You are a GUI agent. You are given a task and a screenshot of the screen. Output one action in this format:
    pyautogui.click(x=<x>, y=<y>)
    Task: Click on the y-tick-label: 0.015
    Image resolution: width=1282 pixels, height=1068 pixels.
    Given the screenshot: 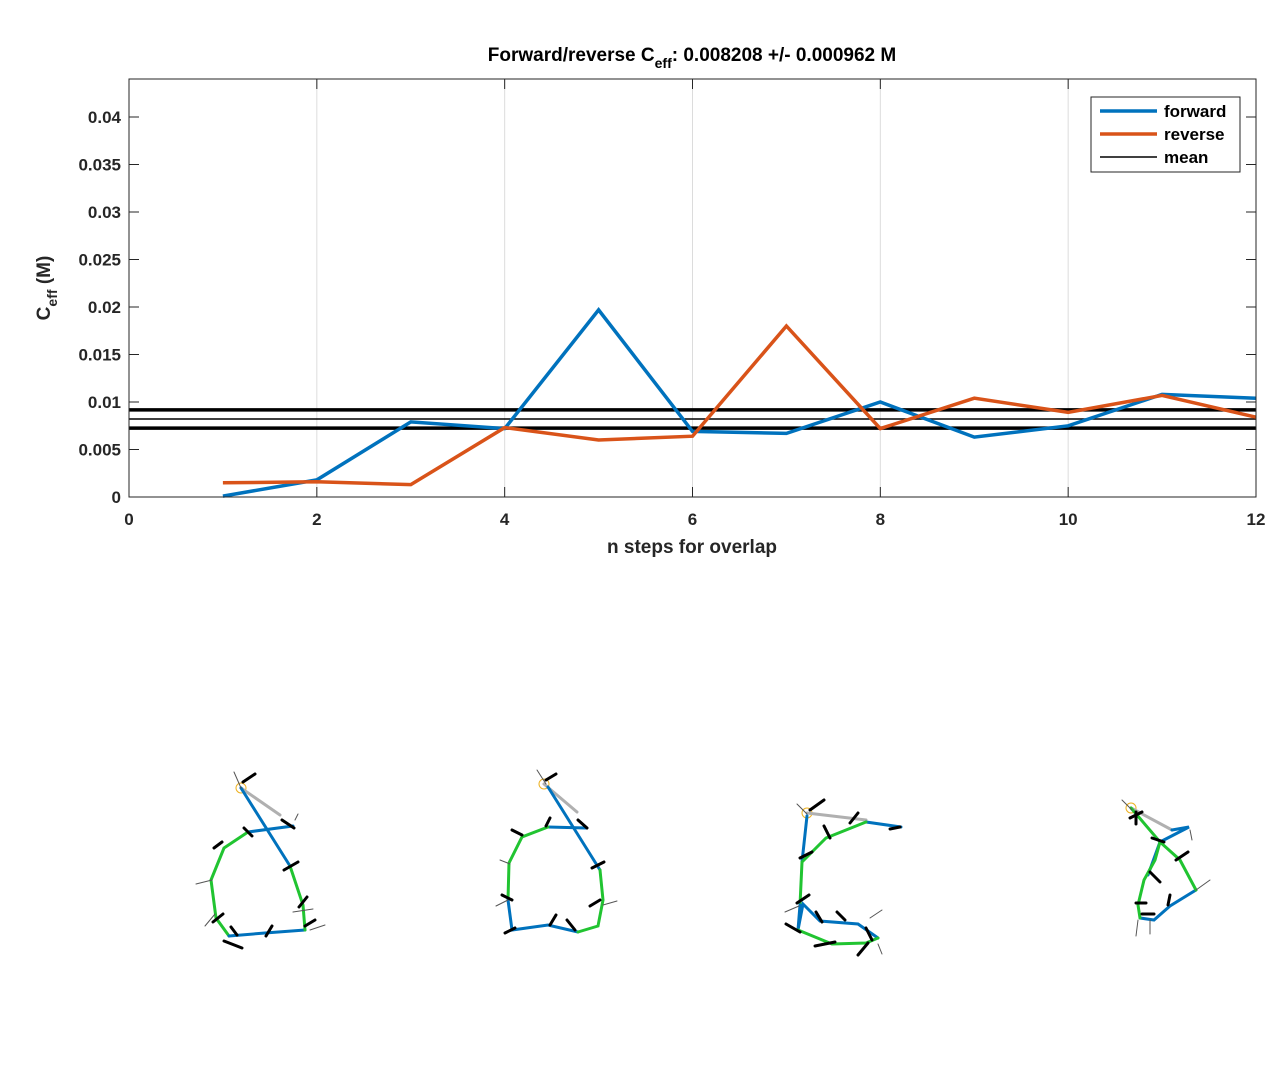 What is the action you would take?
    pyautogui.click(x=99, y=355)
    